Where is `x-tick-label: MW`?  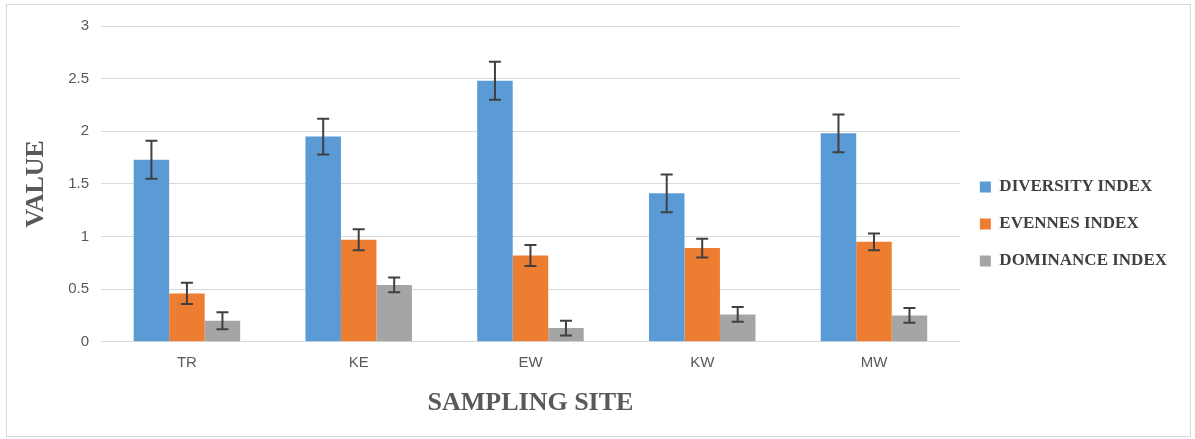
x-tick-label: MW is located at coordinates (874, 361).